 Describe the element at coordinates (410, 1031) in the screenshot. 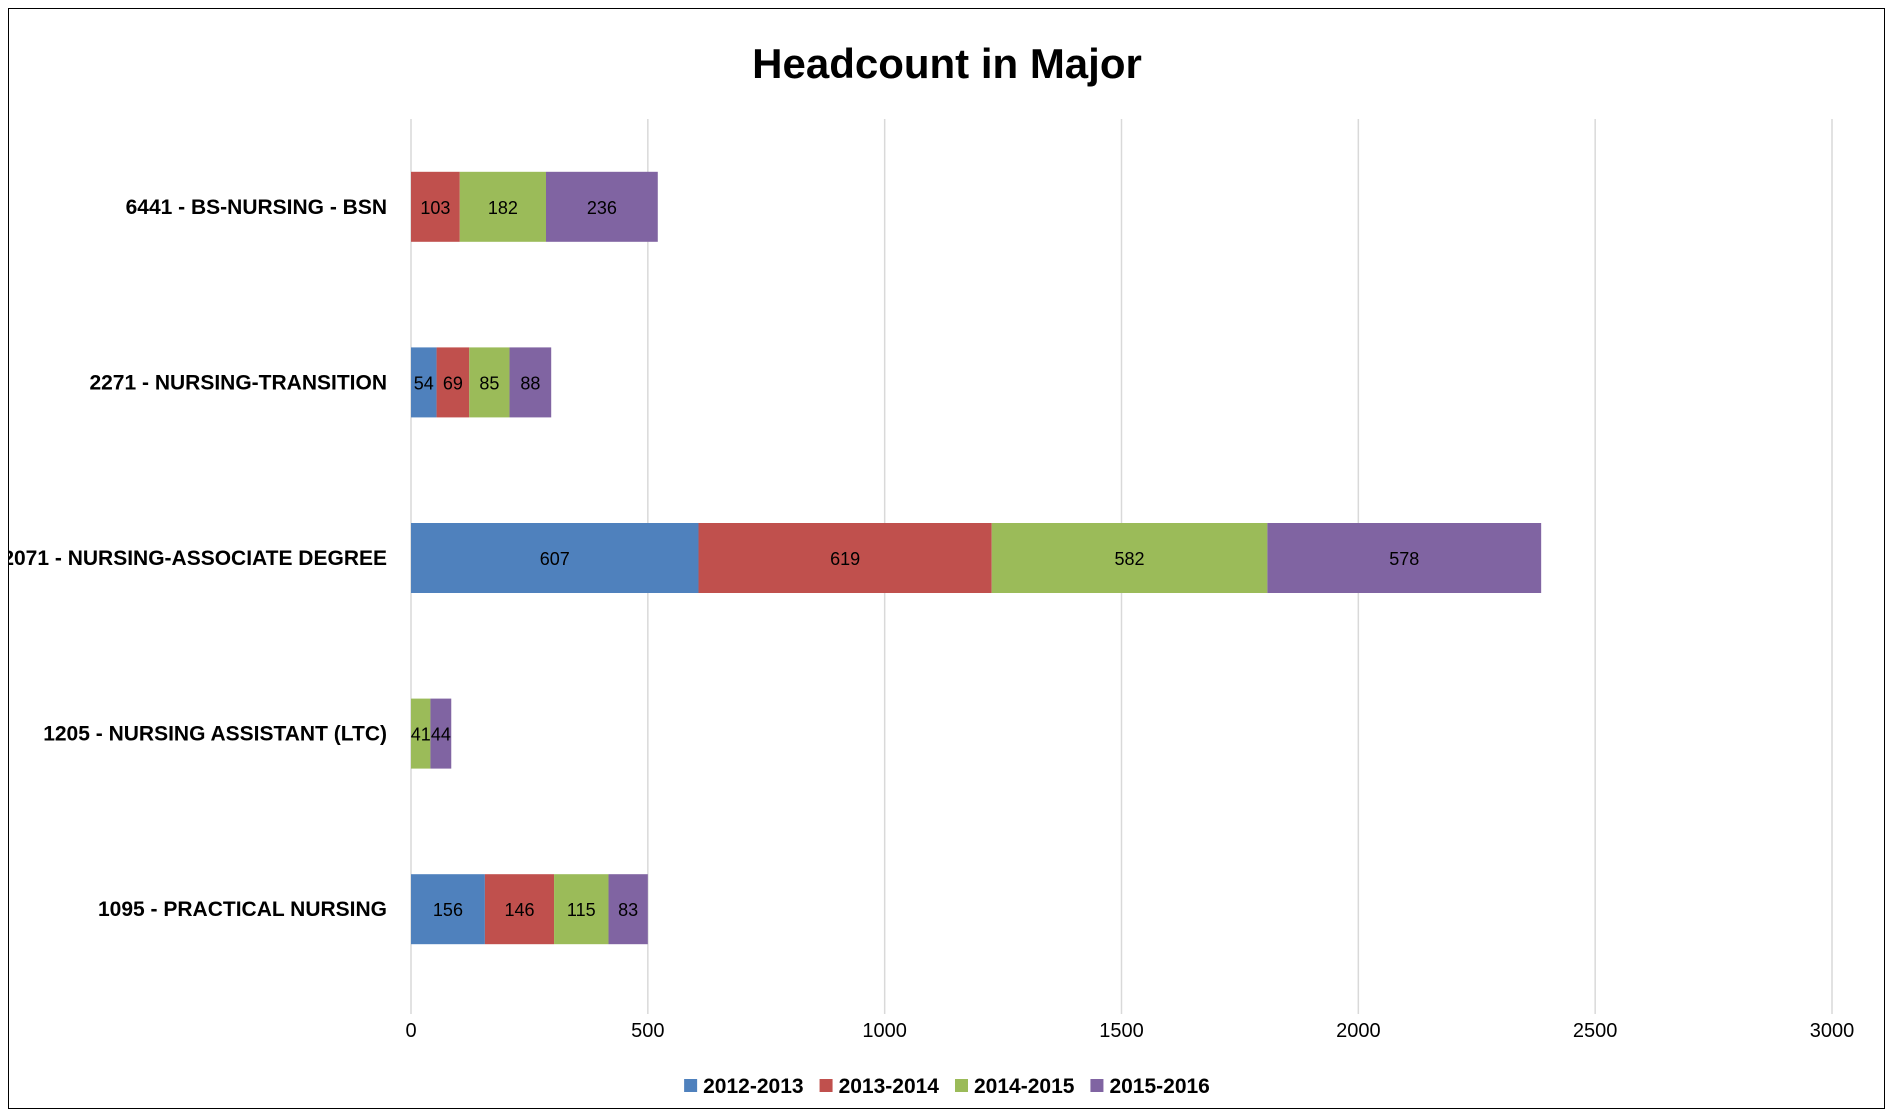

I see `x-tick-label: 0` at that location.